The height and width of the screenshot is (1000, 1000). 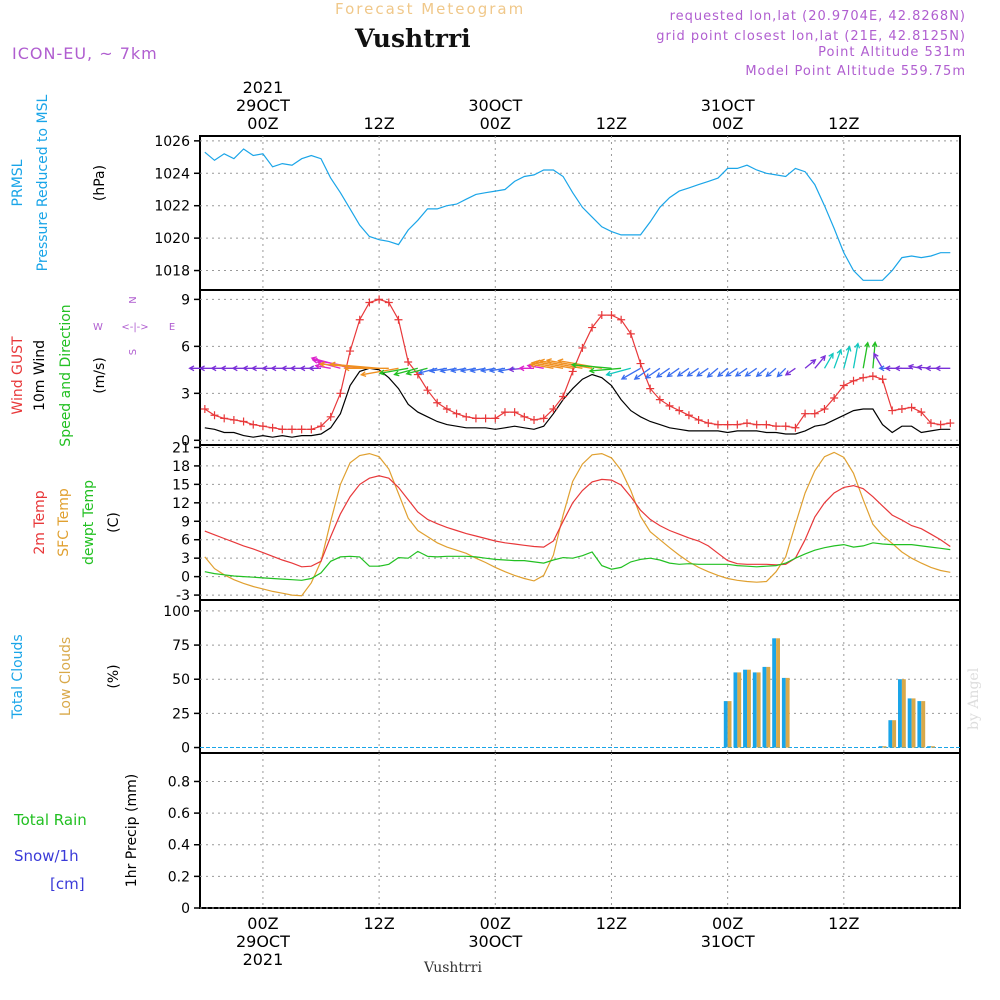 I want to click on compass-n: N, so click(x=133, y=299).